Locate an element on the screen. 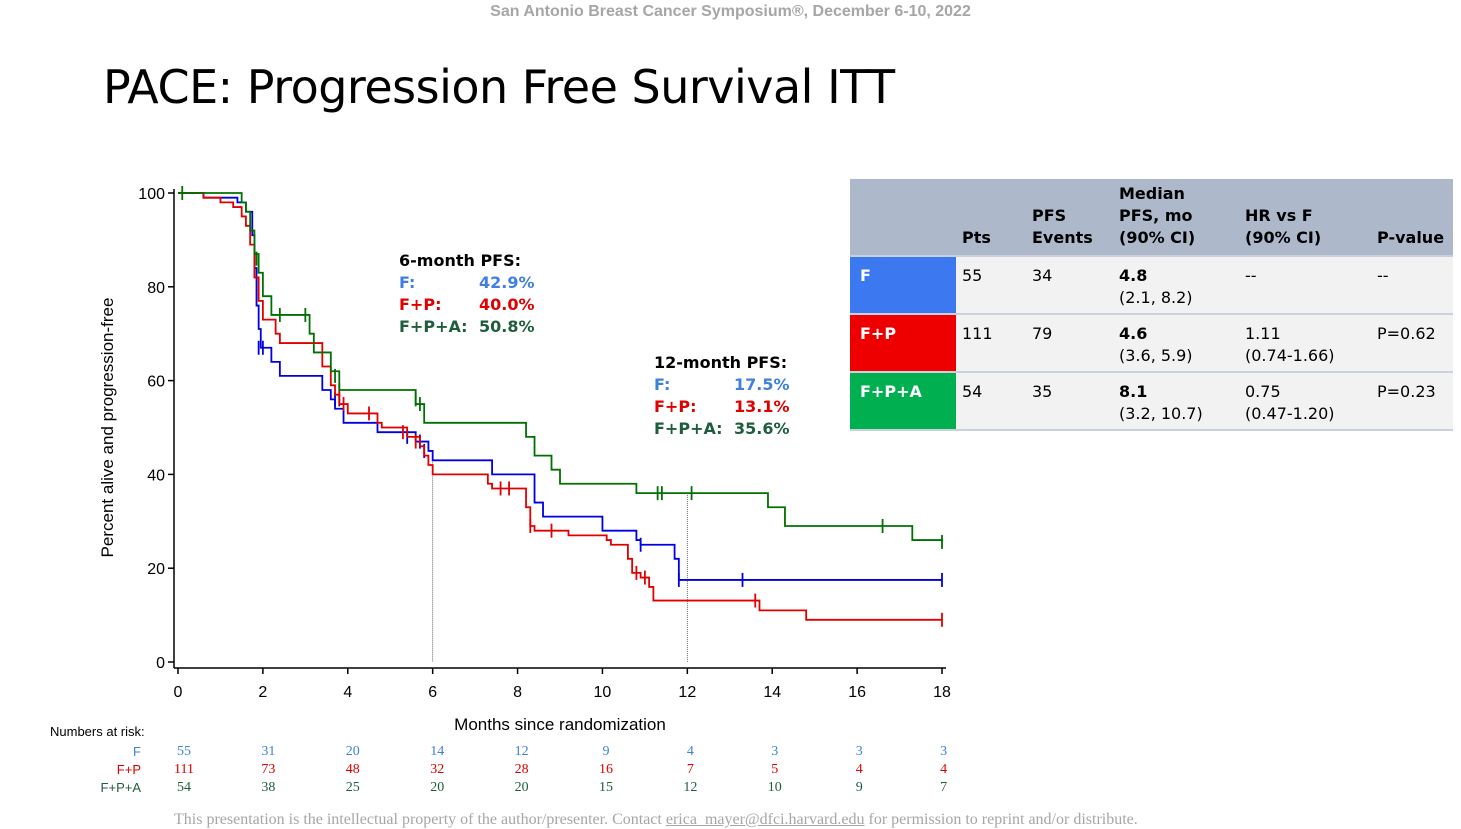 This screenshot has width=1461, height=829. x-tick-label: 16 is located at coordinates (857, 692).